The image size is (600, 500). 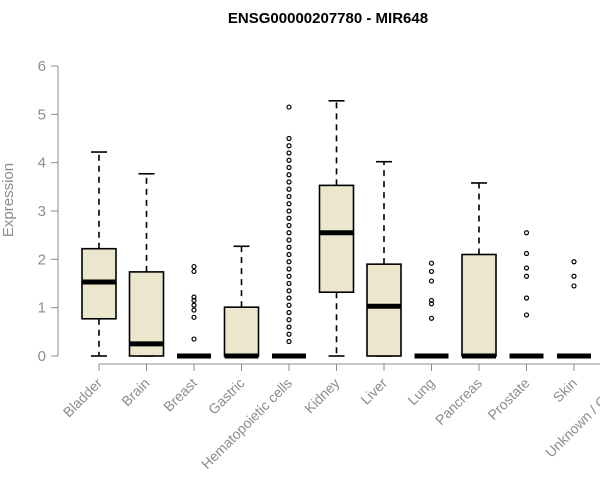 I want to click on y-tick-label: 6, so click(x=42, y=66).